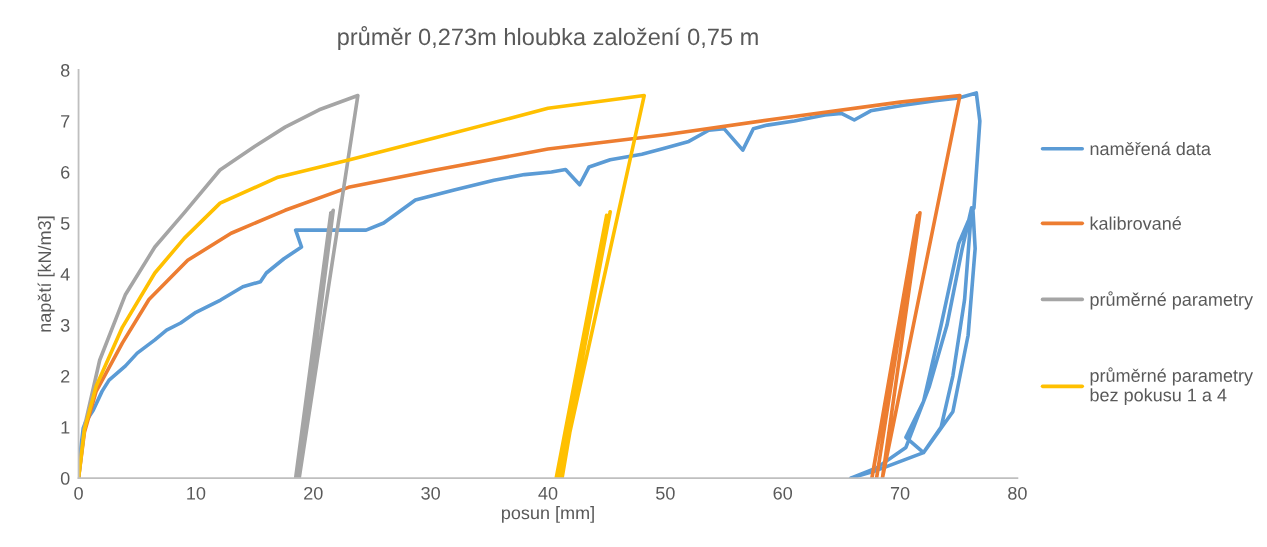  I want to click on chart-title: průměr 0,273m hloubka založení 0,75 m, so click(548, 37).